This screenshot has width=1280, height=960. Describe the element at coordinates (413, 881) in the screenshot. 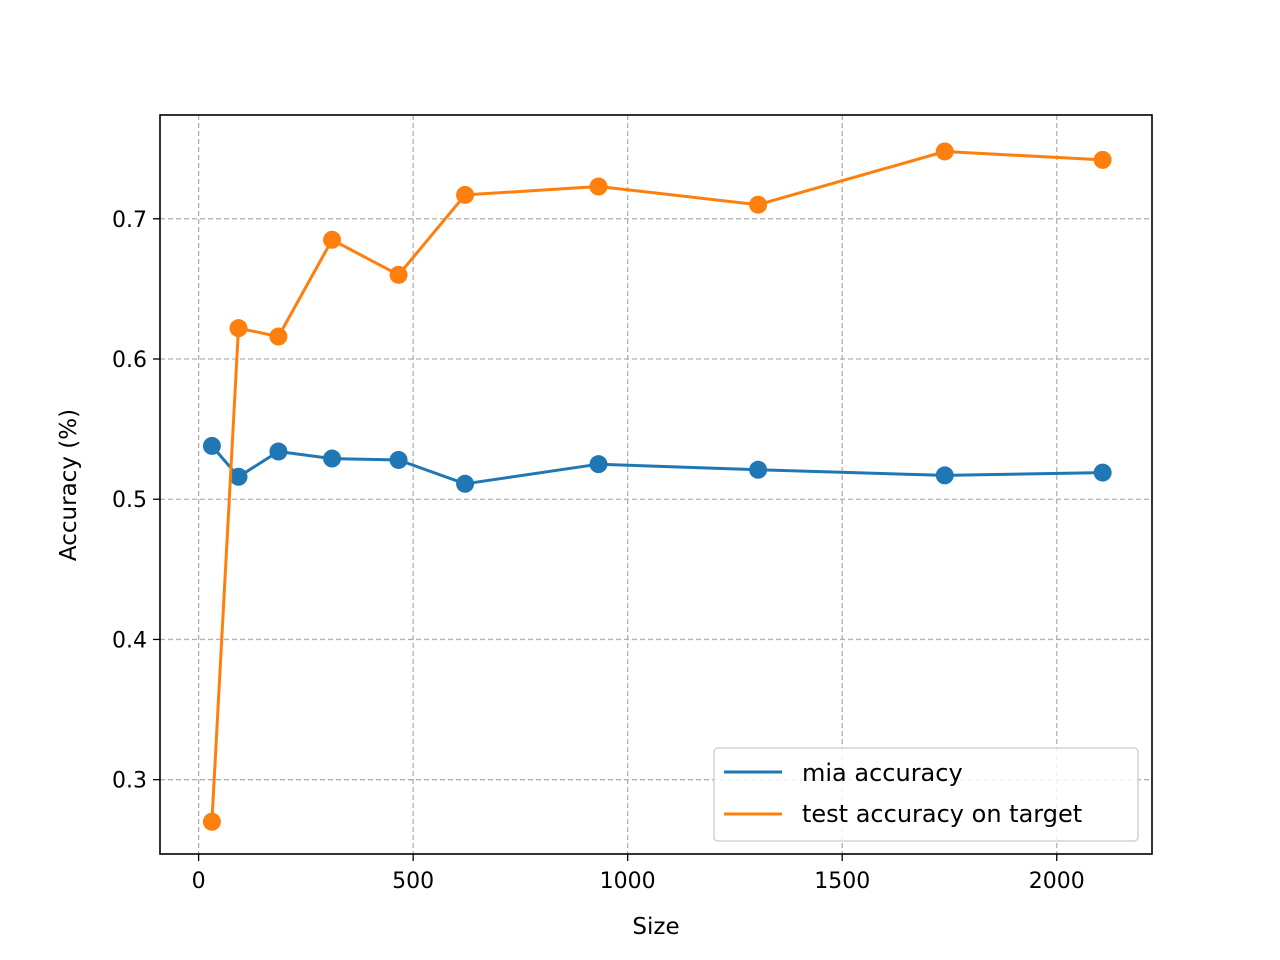

I see `x-tick-label: 500` at that location.